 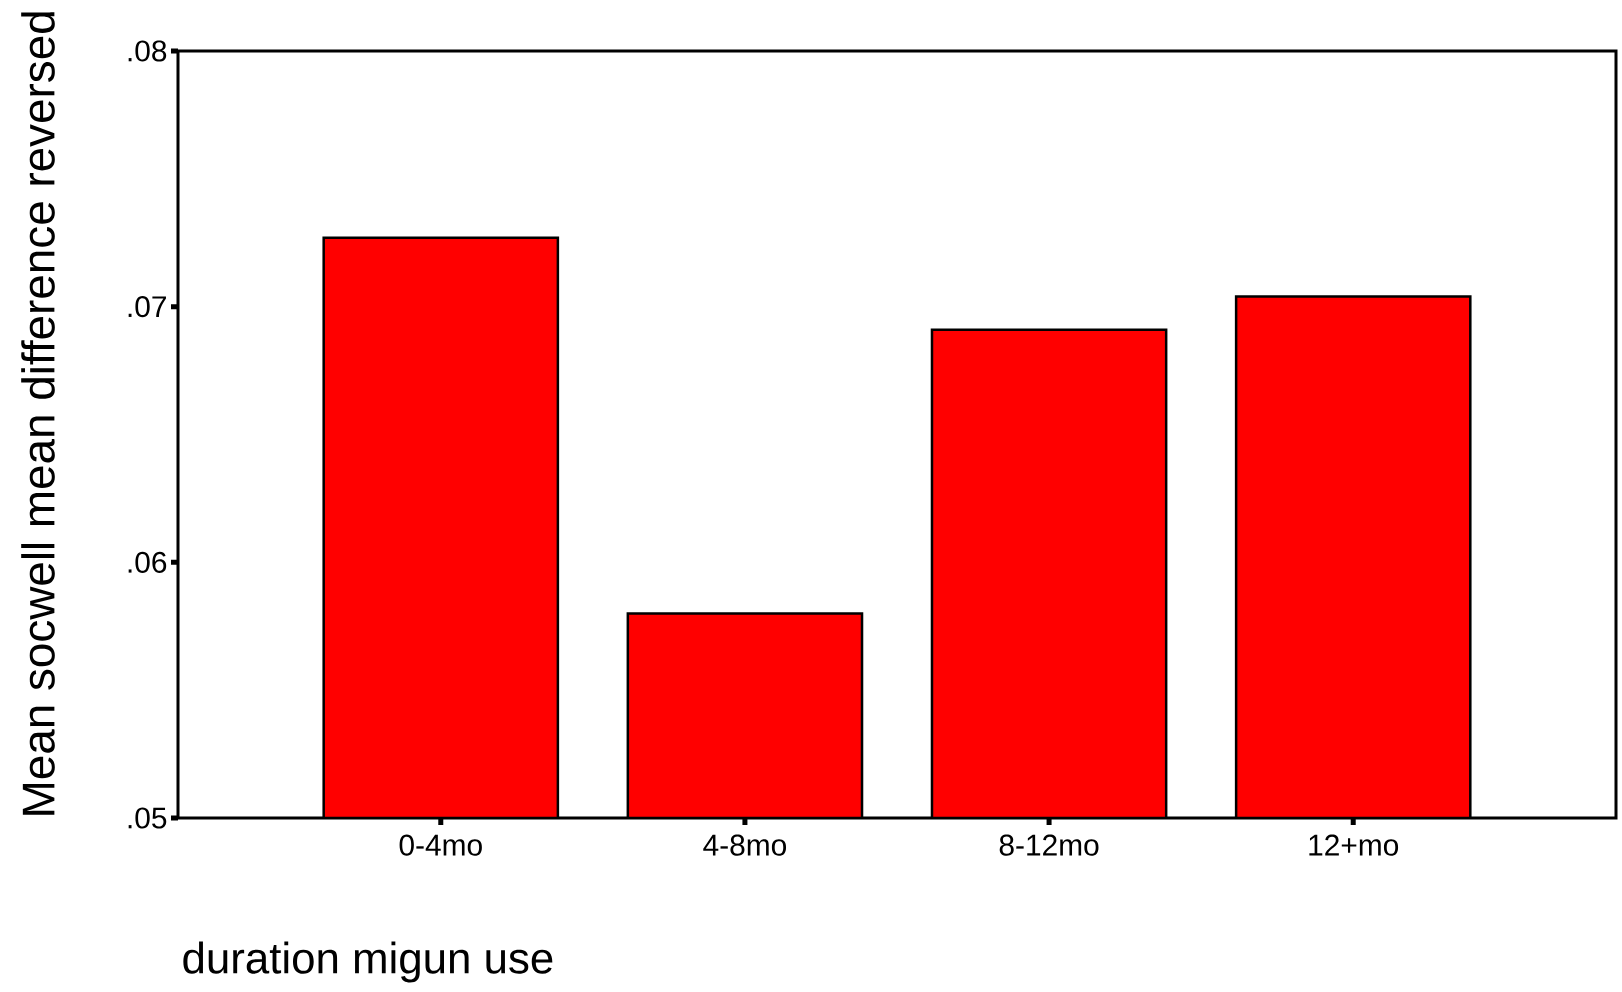 What do you see at coordinates (147, 307) in the screenshot?
I see `y-tick-label: .07` at bounding box center [147, 307].